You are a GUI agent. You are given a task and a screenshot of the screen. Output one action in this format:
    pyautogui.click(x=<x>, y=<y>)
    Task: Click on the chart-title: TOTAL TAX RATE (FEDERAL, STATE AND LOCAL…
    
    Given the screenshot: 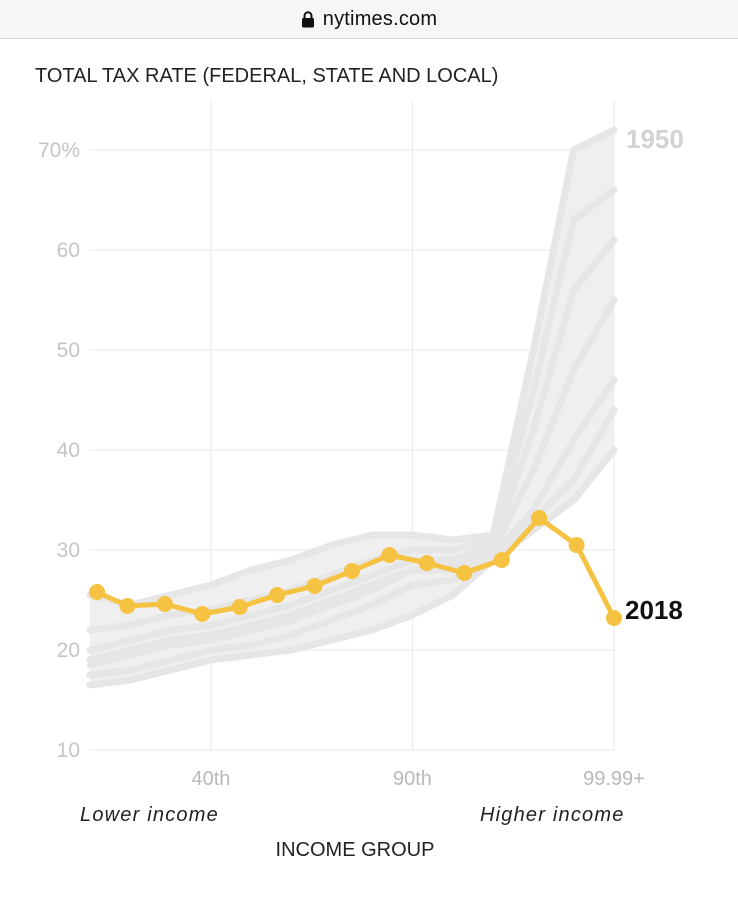 What is the action you would take?
    pyautogui.click(x=266, y=76)
    